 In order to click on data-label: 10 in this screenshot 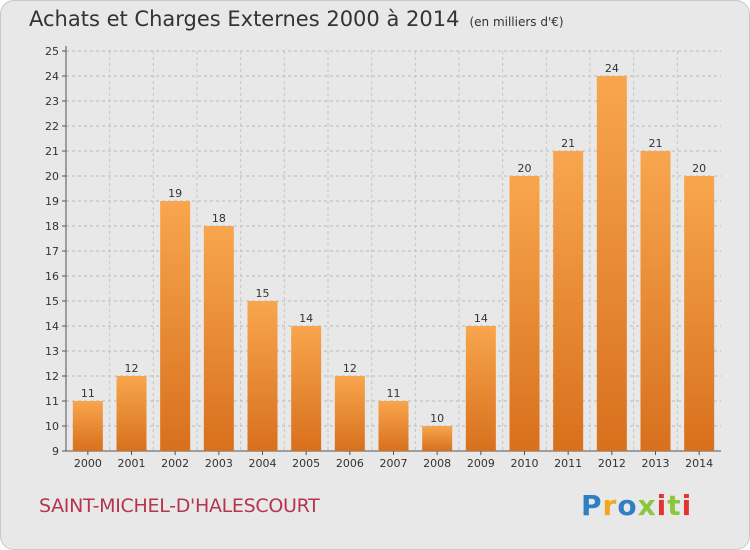, I will do `click(437, 418)`.